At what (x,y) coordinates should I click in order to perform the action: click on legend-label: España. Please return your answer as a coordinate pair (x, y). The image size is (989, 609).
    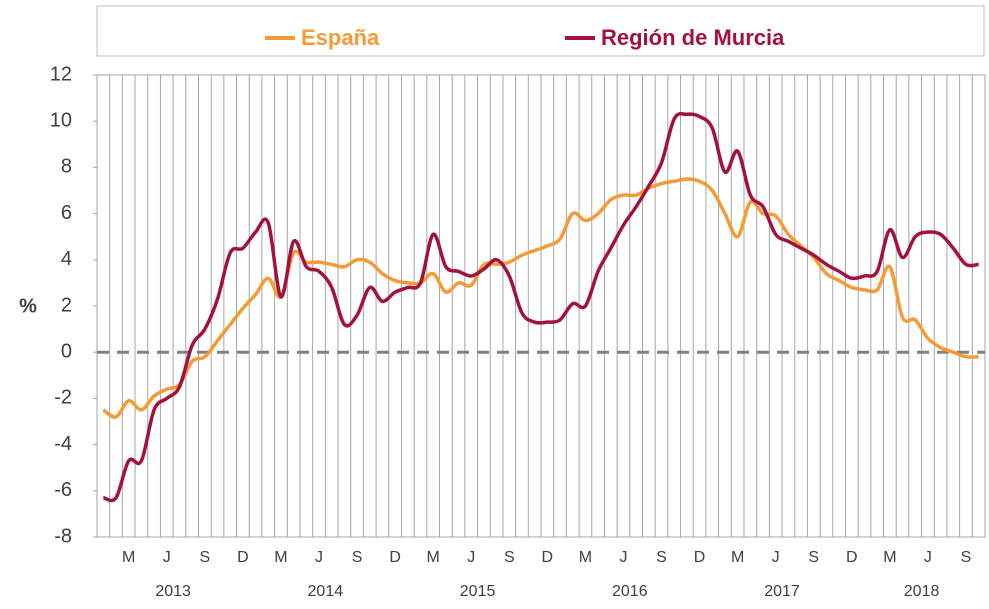
    Looking at the image, I should click on (340, 37).